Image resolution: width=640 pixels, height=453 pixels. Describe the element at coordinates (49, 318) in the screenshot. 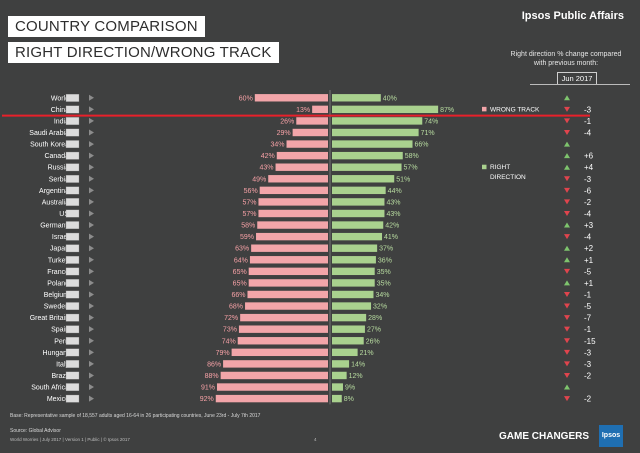

I see `country-label: Great Britain` at that location.